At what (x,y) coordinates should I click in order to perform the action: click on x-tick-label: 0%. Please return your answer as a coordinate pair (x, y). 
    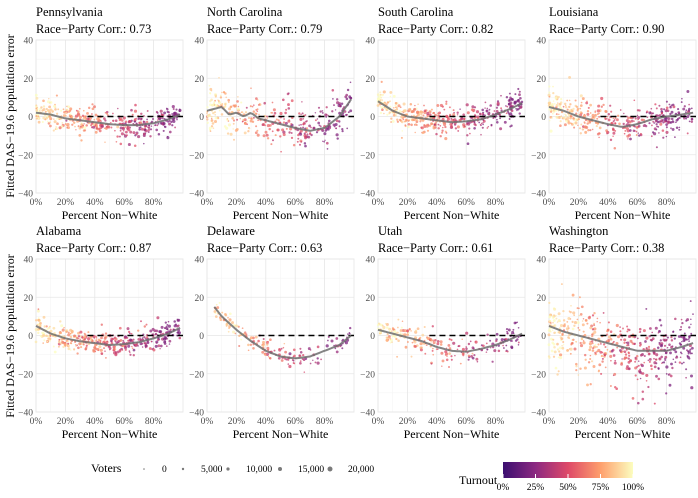
    Looking at the image, I should click on (36, 203).